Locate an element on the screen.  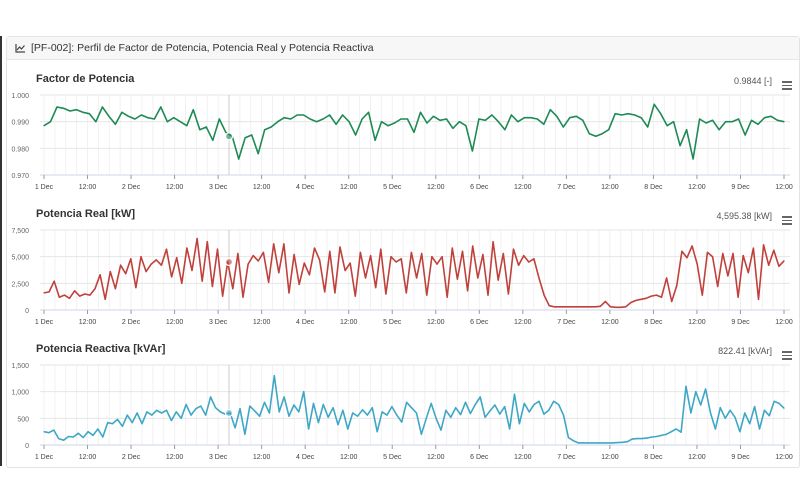
y-tick-label: 1,500 is located at coordinates (20, 366).